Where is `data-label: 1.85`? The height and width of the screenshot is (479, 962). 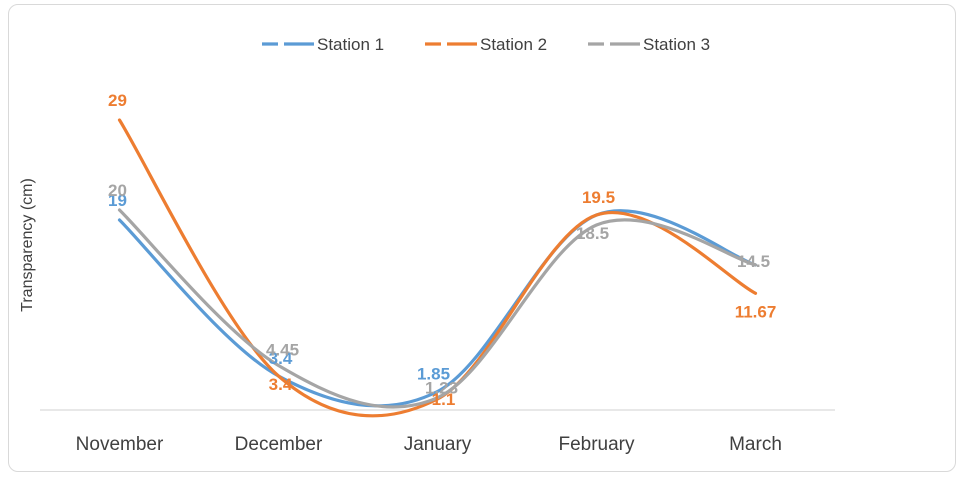 data-label: 1.85 is located at coordinates (433, 374).